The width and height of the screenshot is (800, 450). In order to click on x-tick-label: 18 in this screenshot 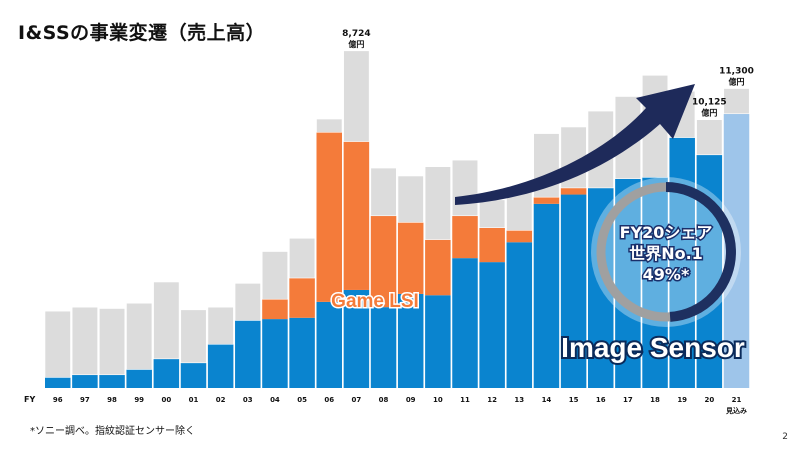, I will do `click(655, 400)`.